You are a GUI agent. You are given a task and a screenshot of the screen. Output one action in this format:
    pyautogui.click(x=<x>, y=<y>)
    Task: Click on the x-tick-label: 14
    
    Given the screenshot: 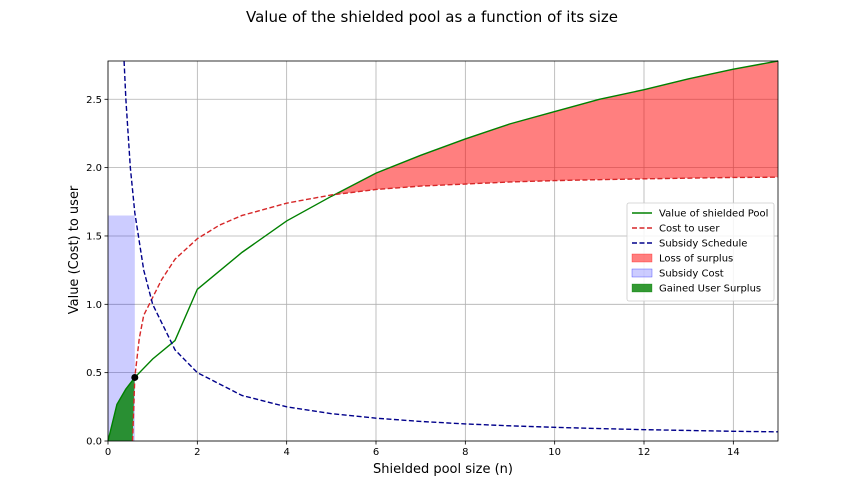 What is the action you would take?
    pyautogui.click(x=733, y=452)
    